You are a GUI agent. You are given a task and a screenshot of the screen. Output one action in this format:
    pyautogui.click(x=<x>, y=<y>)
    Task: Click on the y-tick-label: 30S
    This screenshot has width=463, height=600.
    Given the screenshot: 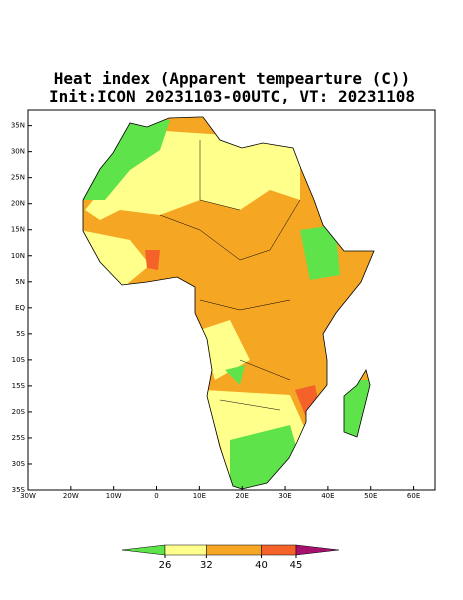 What is the action you would take?
    pyautogui.click(x=19, y=464)
    